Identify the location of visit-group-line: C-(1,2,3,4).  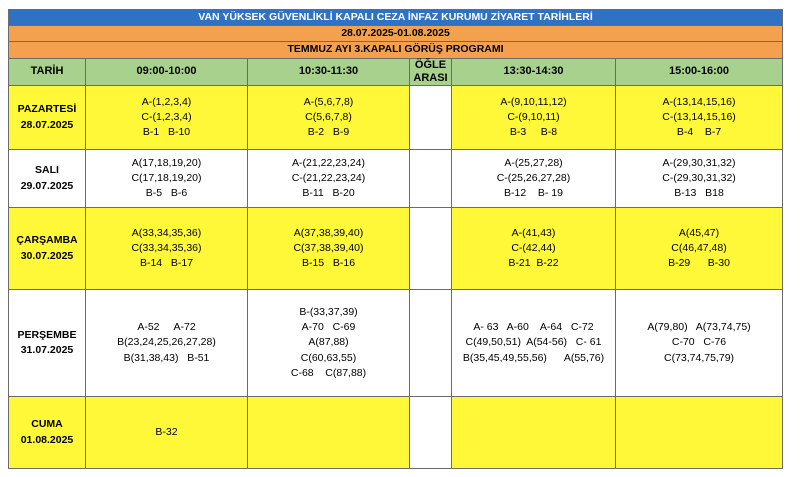
(166, 116).